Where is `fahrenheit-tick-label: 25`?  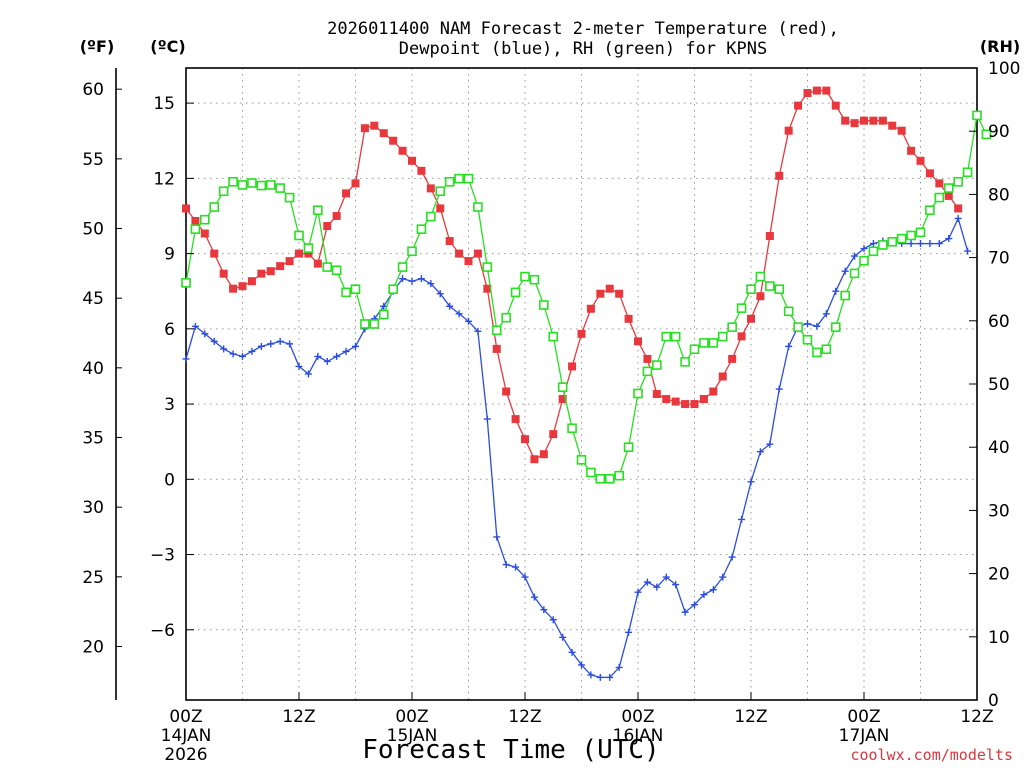 fahrenheit-tick-label: 25 is located at coordinates (93, 578).